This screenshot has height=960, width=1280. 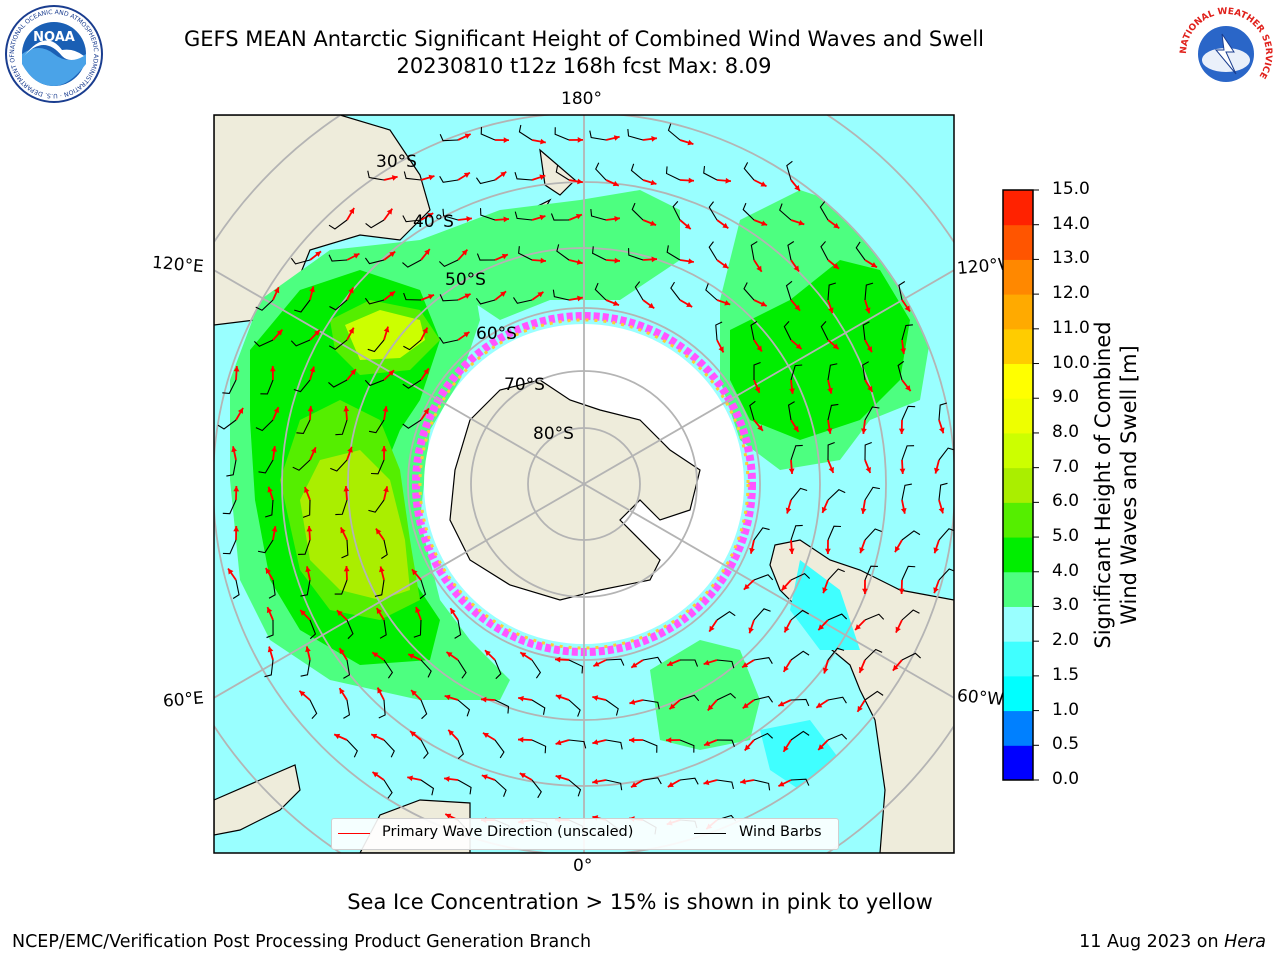 I want to click on colorbar-tick-label: 2.0, so click(x=1066, y=640).